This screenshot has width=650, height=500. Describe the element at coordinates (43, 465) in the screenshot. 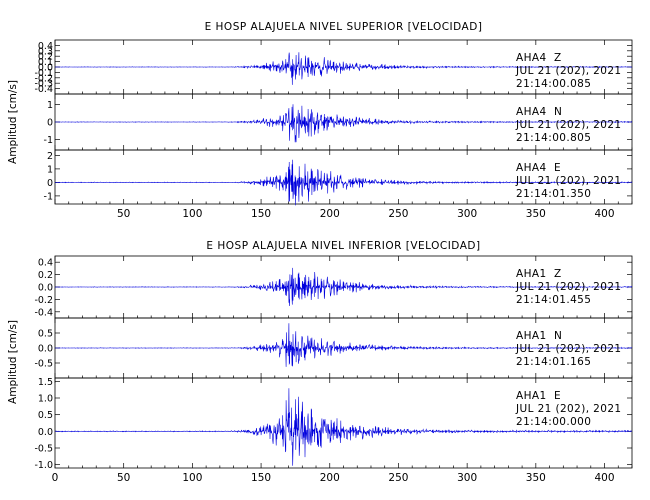

I see `y-tick-label: -1.0` at that location.